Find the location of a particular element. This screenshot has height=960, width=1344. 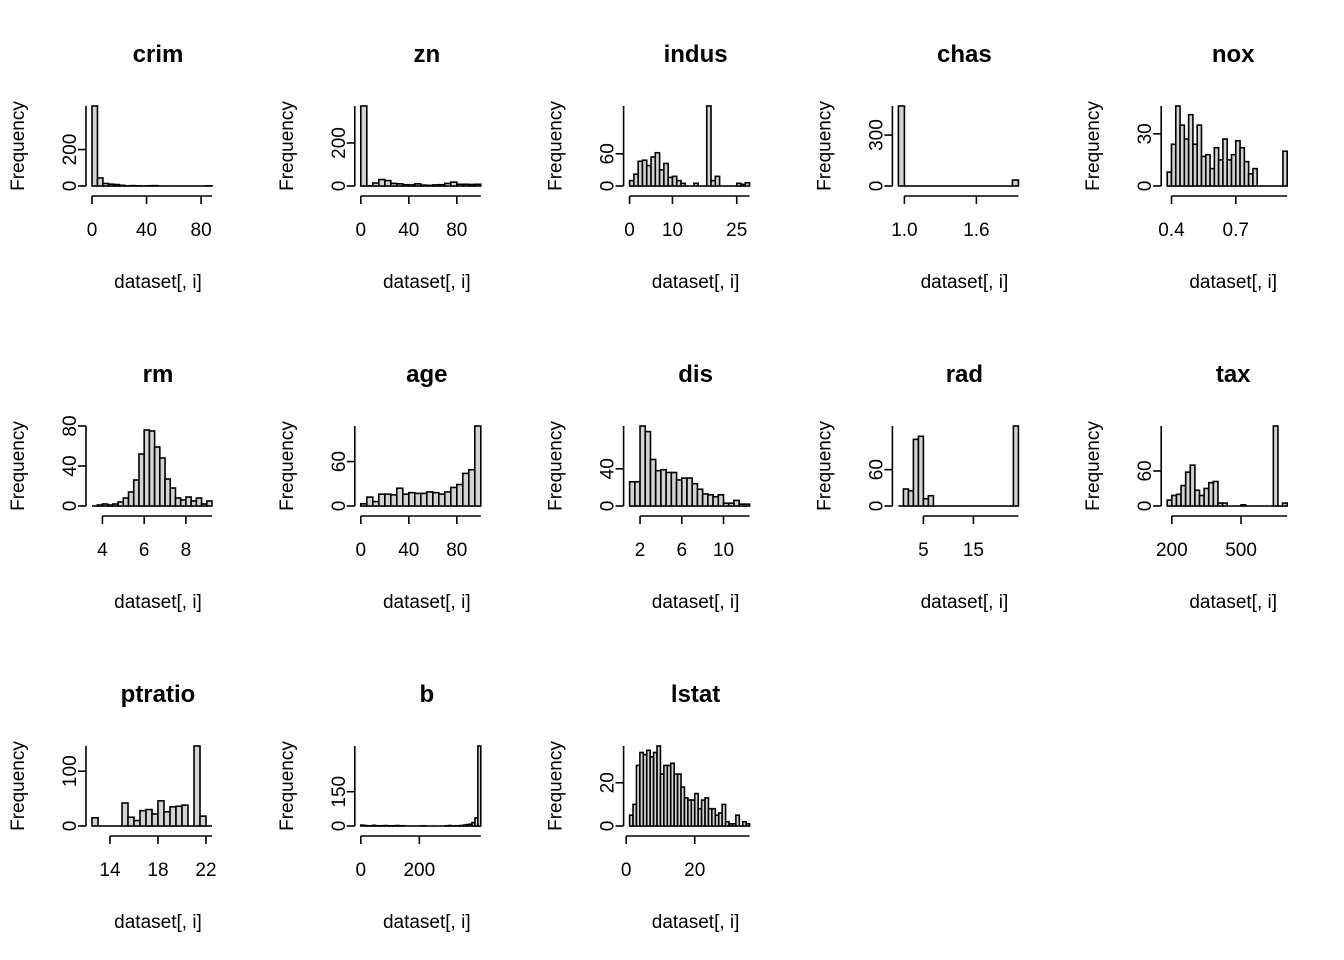

x-tick-label: 15 is located at coordinates (973, 550).